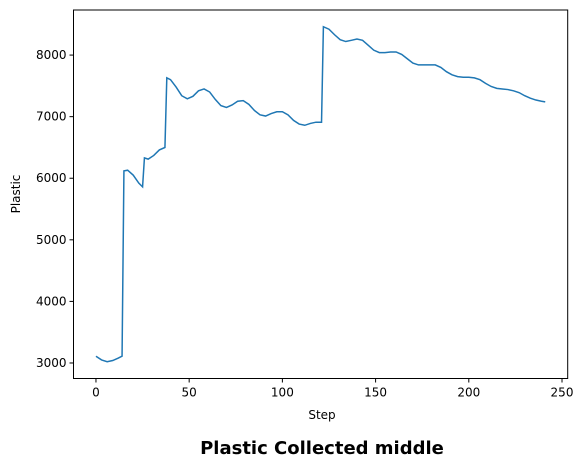  What do you see at coordinates (375, 393) in the screenshot?
I see `x-tick-label: 150` at bounding box center [375, 393].